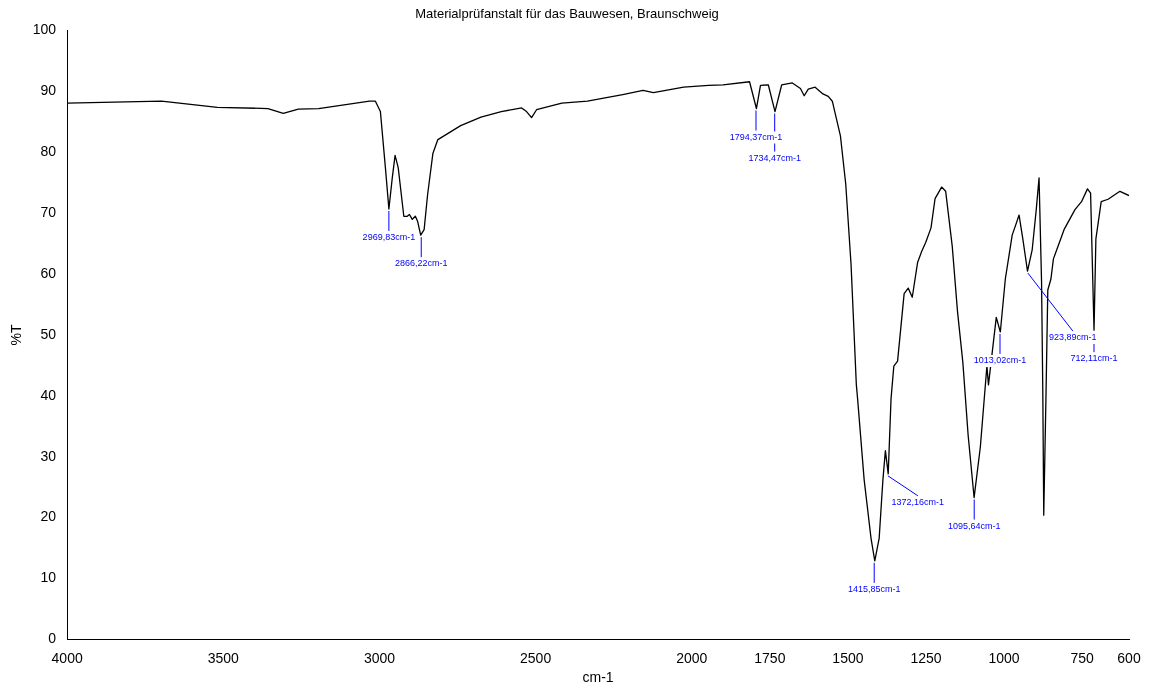  Describe the element at coordinates (1004, 657) in the screenshot. I see `x-tick-label: 1000` at that location.